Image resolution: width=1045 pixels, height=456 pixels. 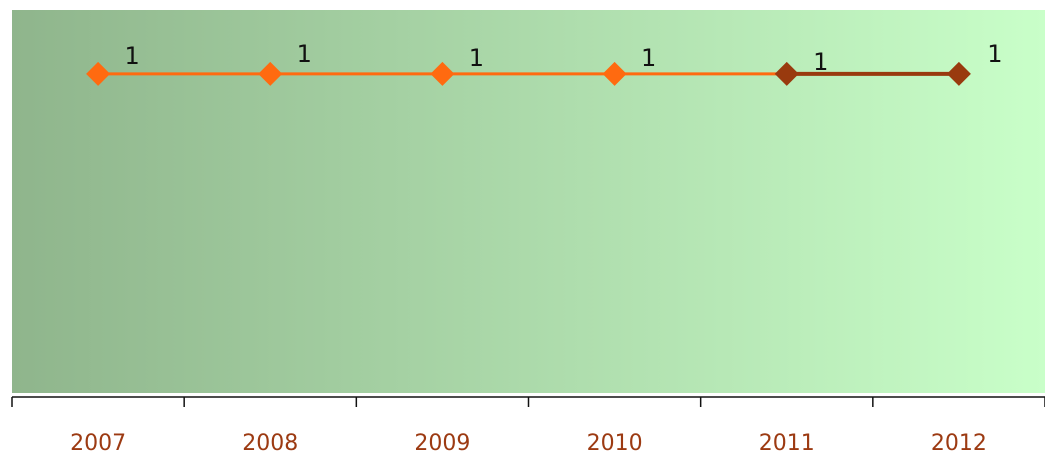 What do you see at coordinates (959, 443) in the screenshot?
I see `x-tick-label: 2012` at bounding box center [959, 443].